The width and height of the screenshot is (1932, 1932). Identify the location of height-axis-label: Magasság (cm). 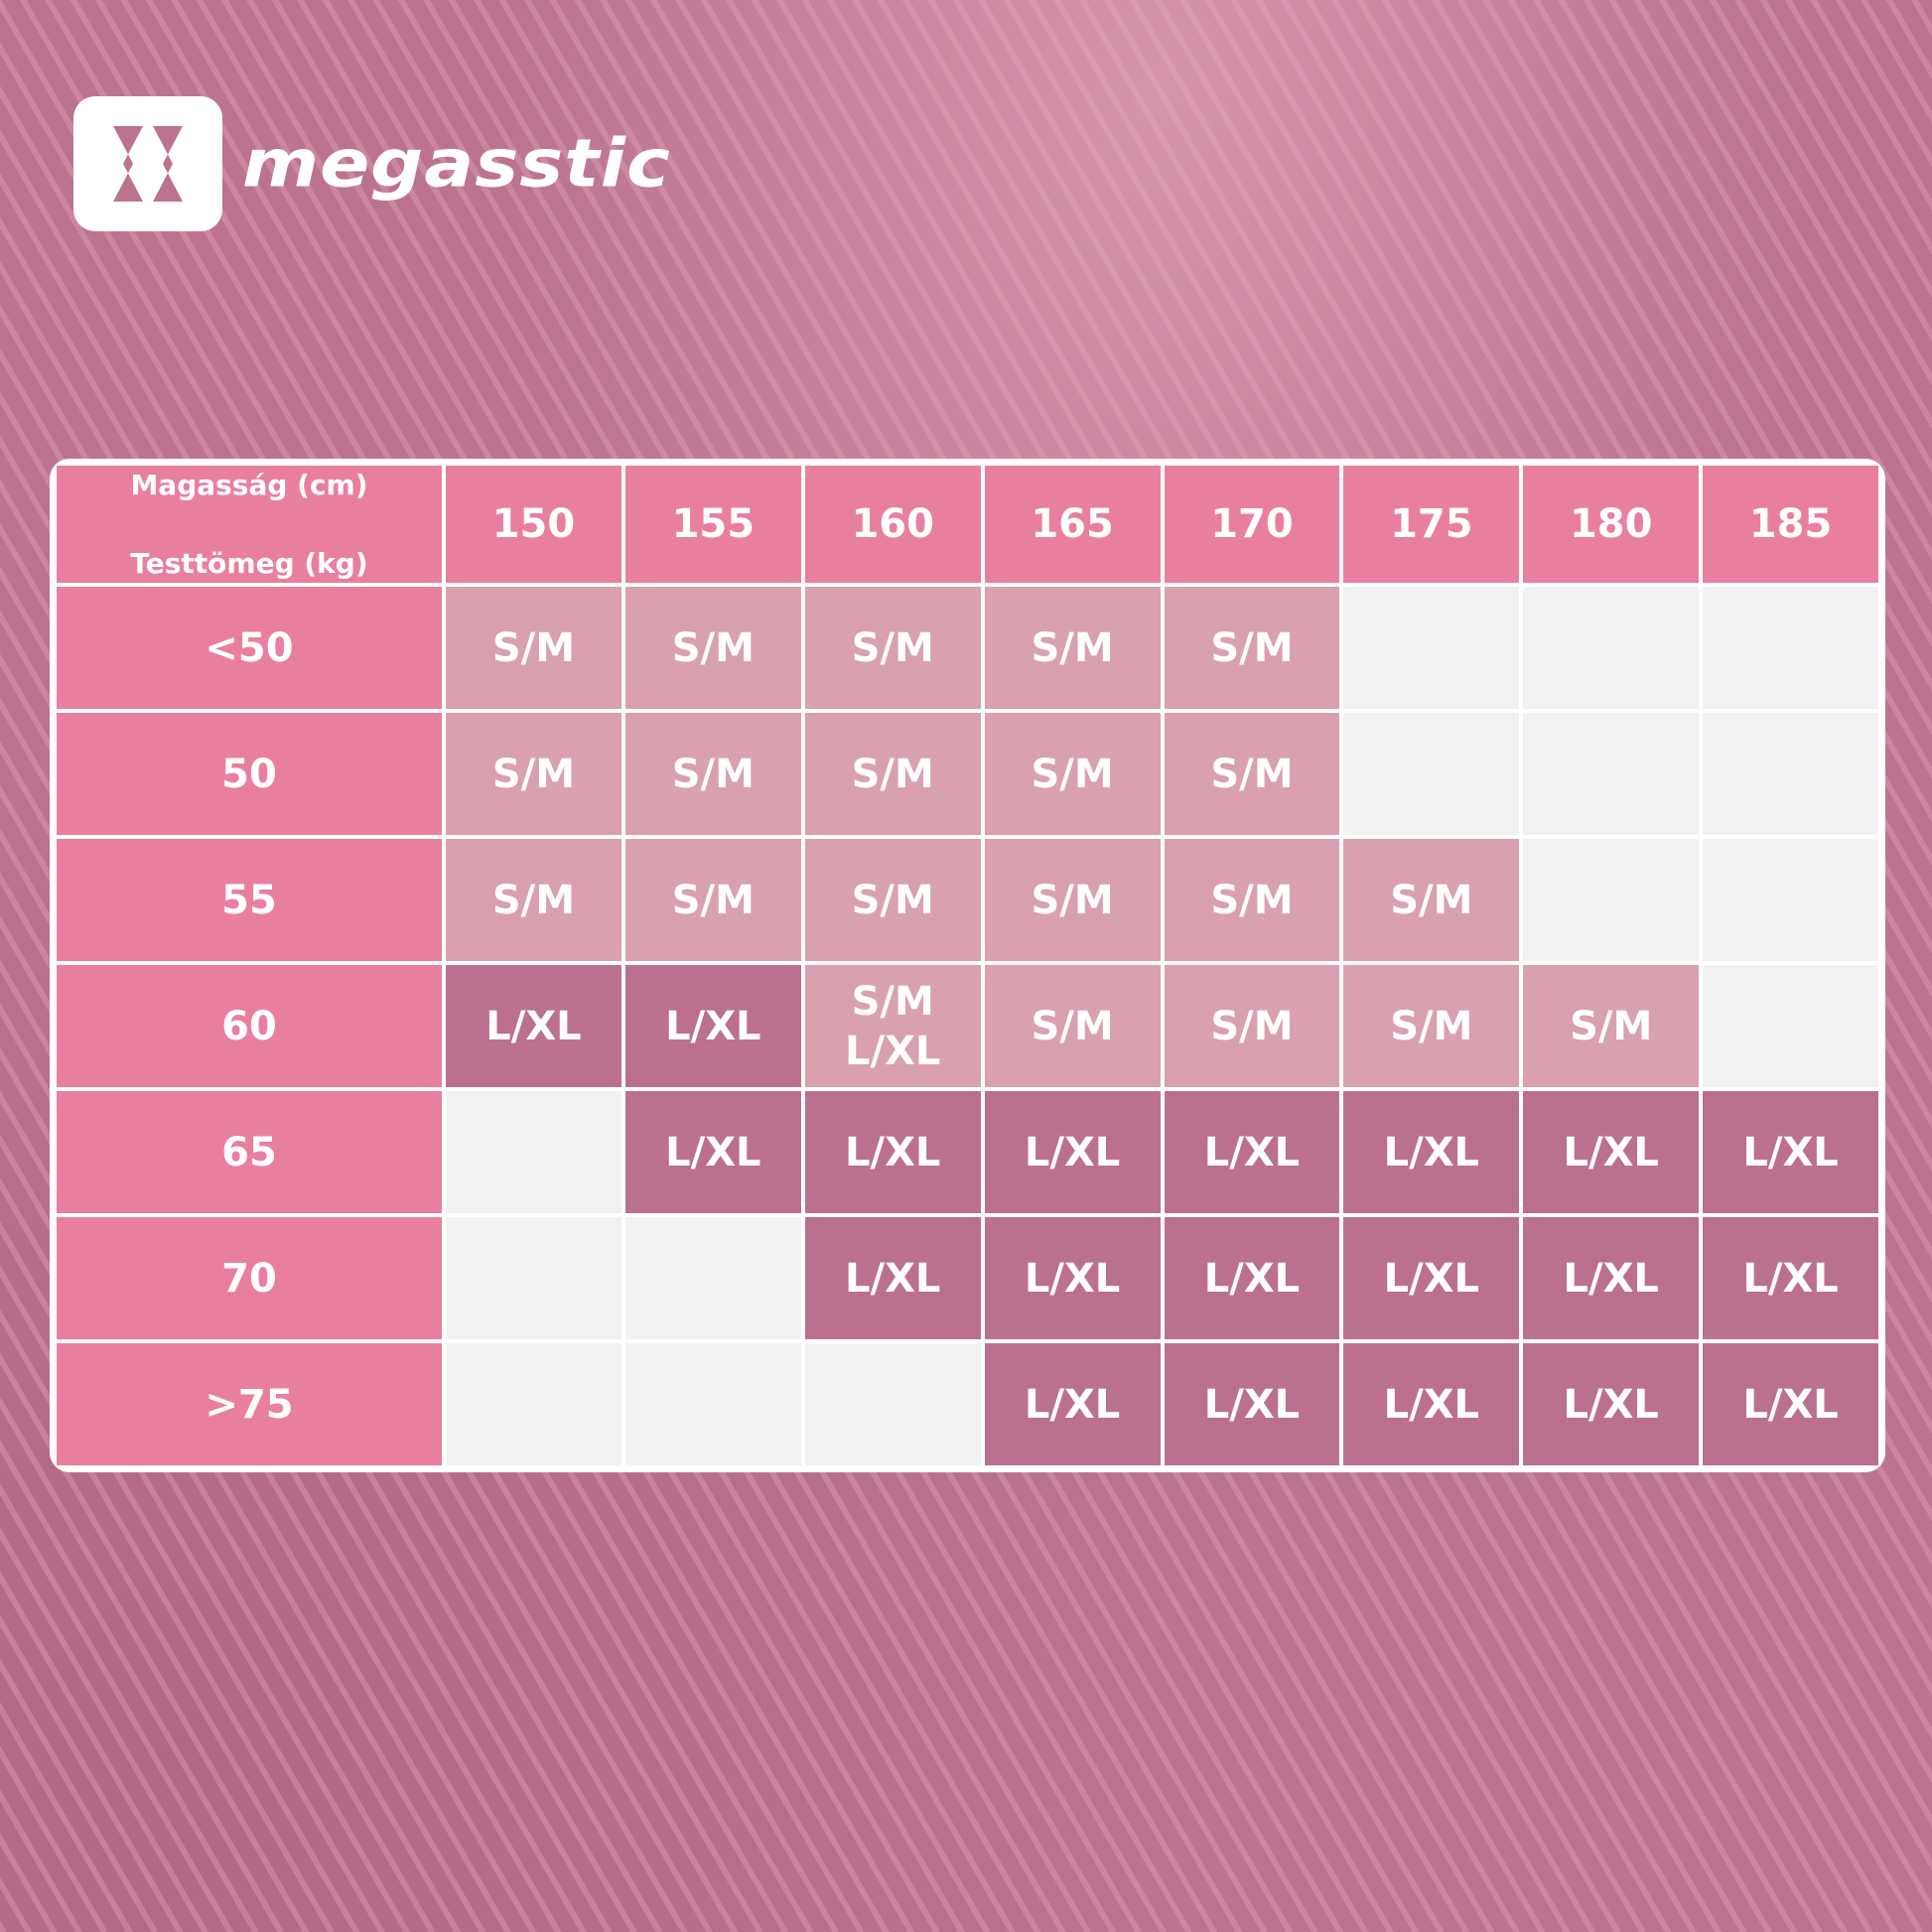
(249, 486).